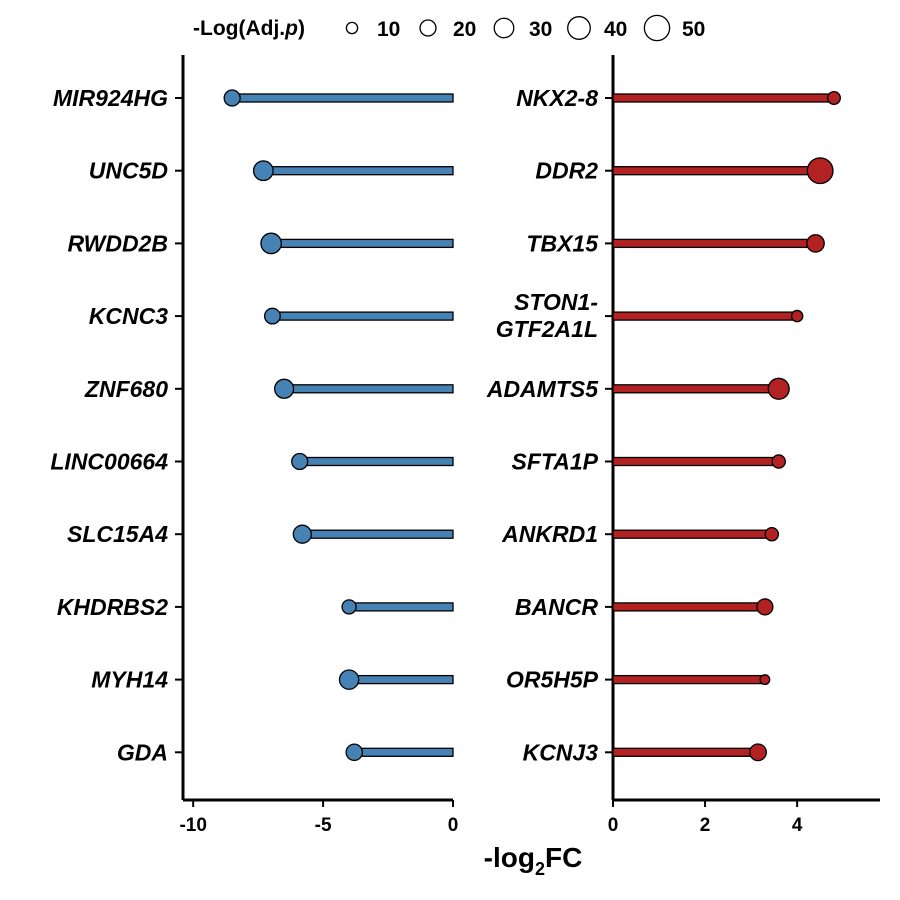  Describe the element at coordinates (615, 29) in the screenshot. I see `legend-size-label: 40` at that location.